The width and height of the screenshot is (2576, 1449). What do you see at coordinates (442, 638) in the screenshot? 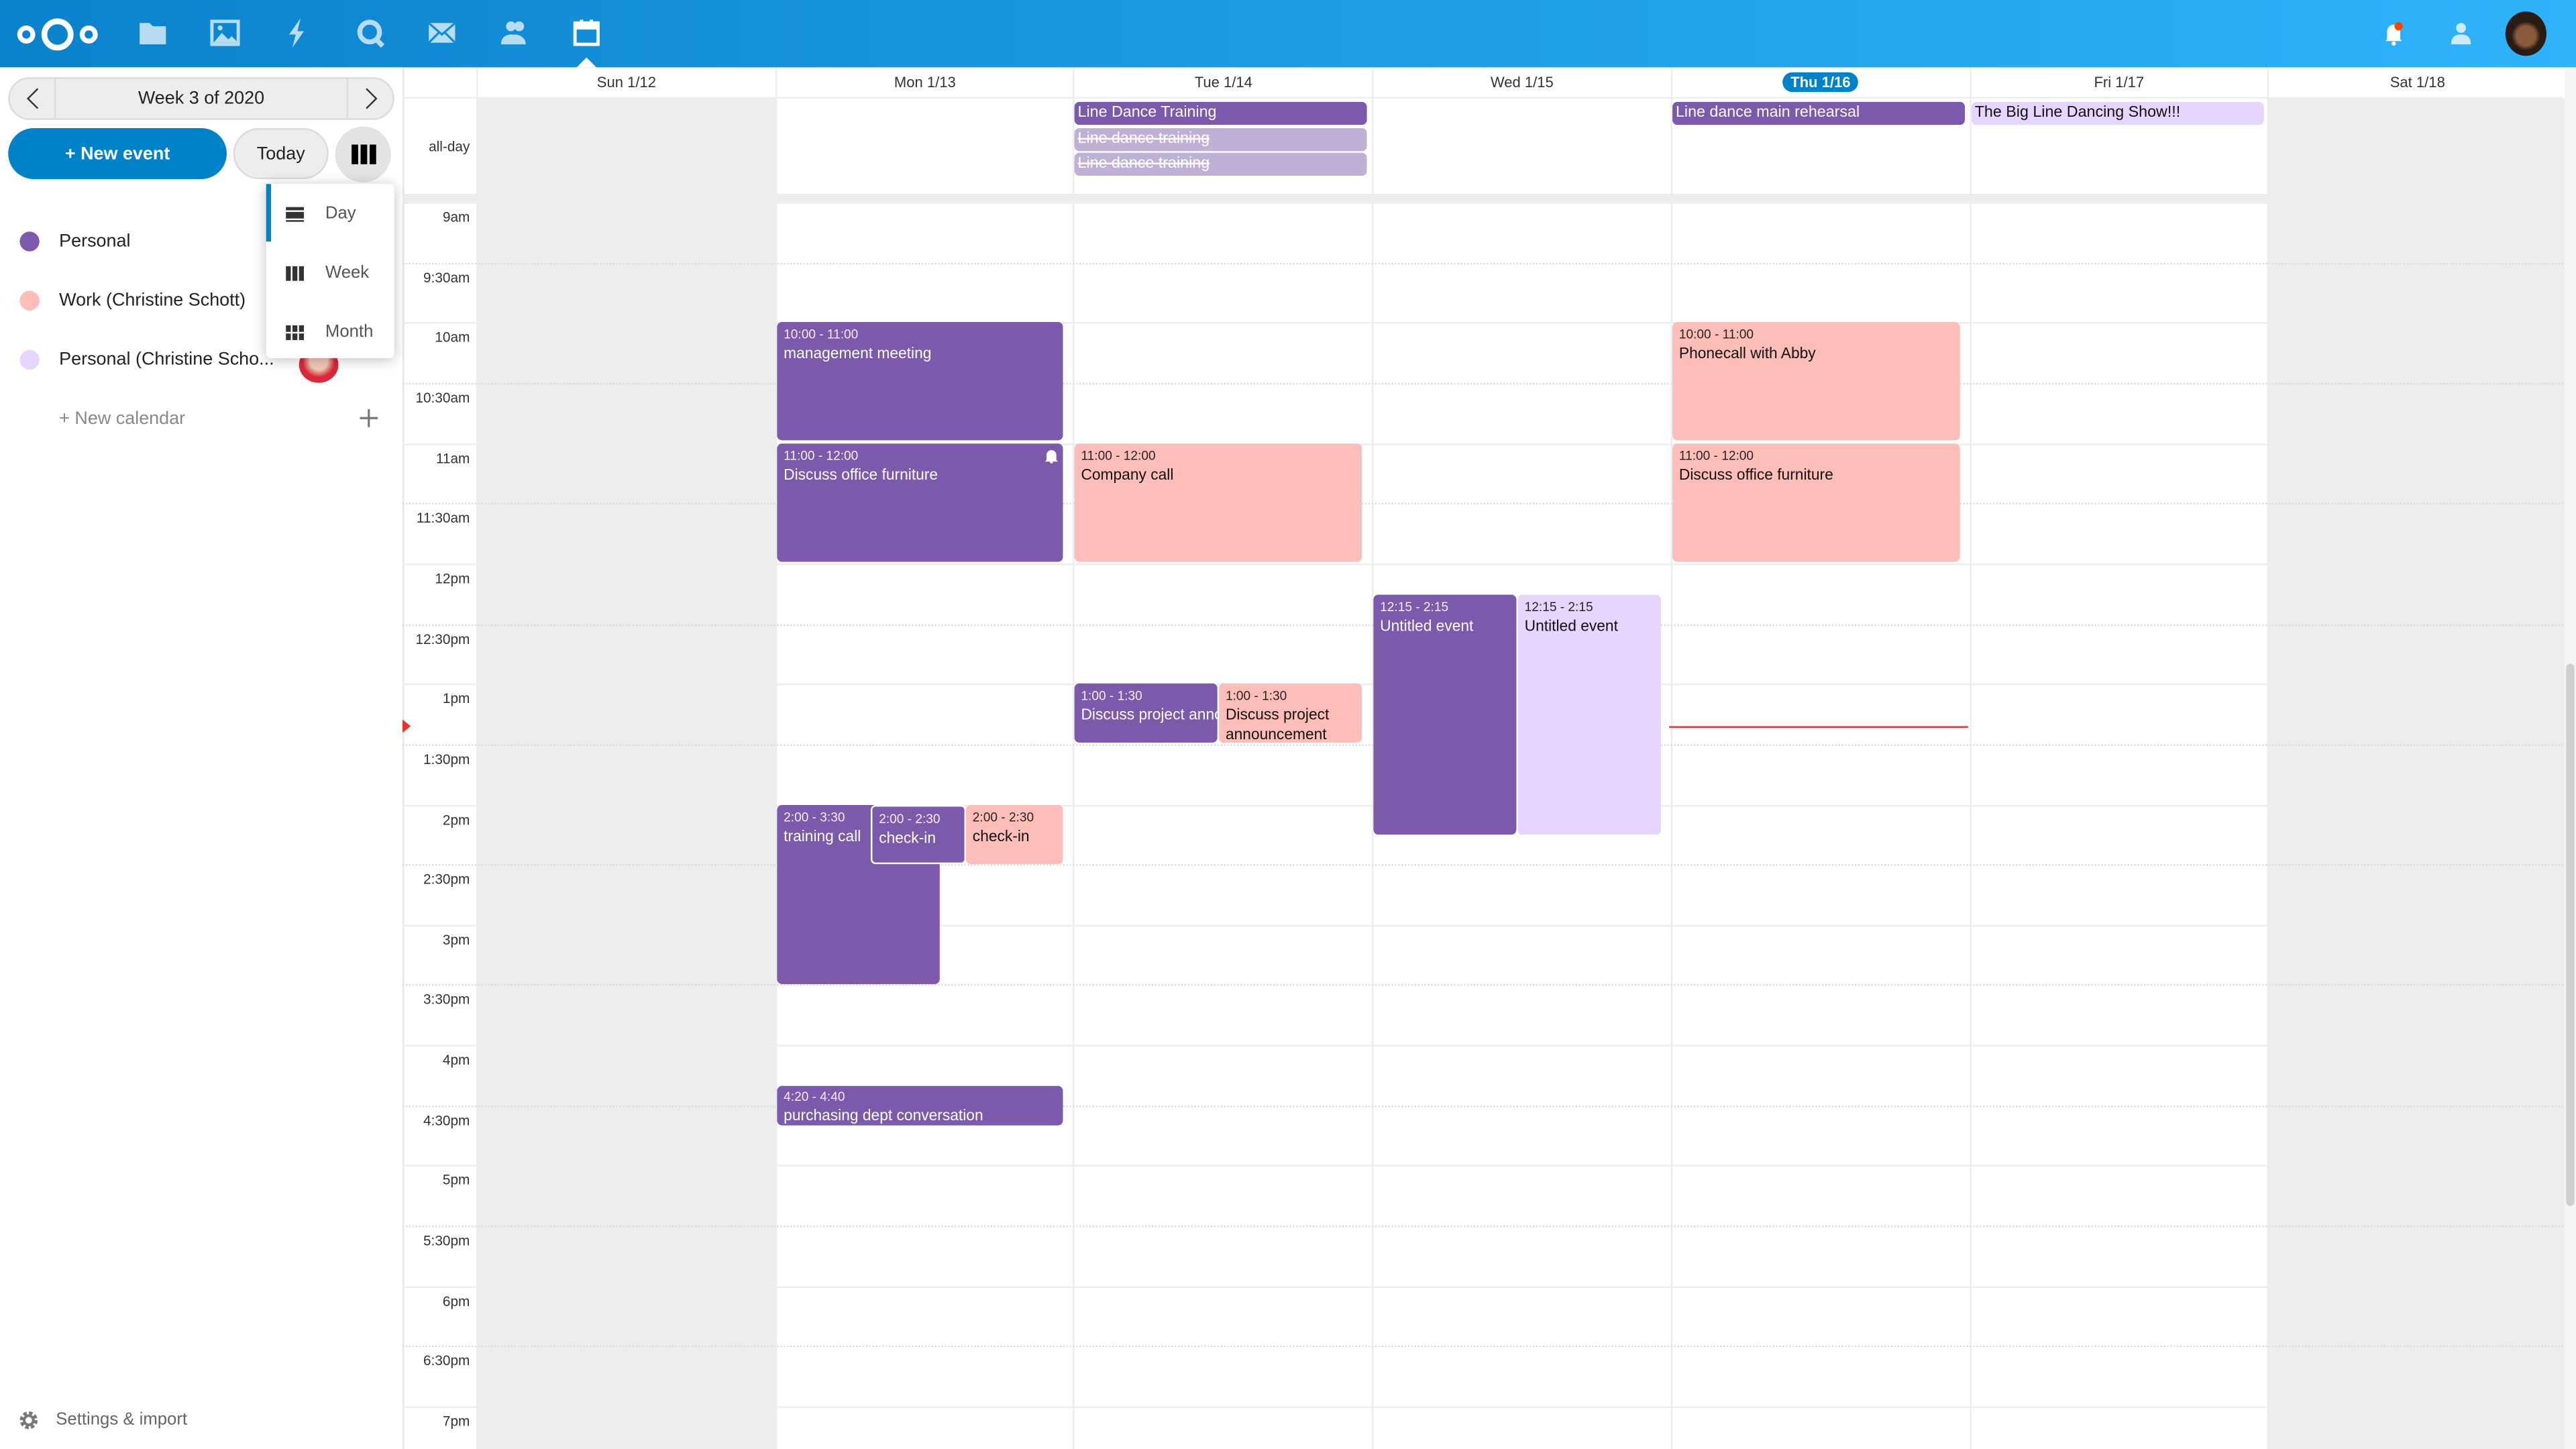
I see `time-label: 12:30pm` at bounding box center [442, 638].